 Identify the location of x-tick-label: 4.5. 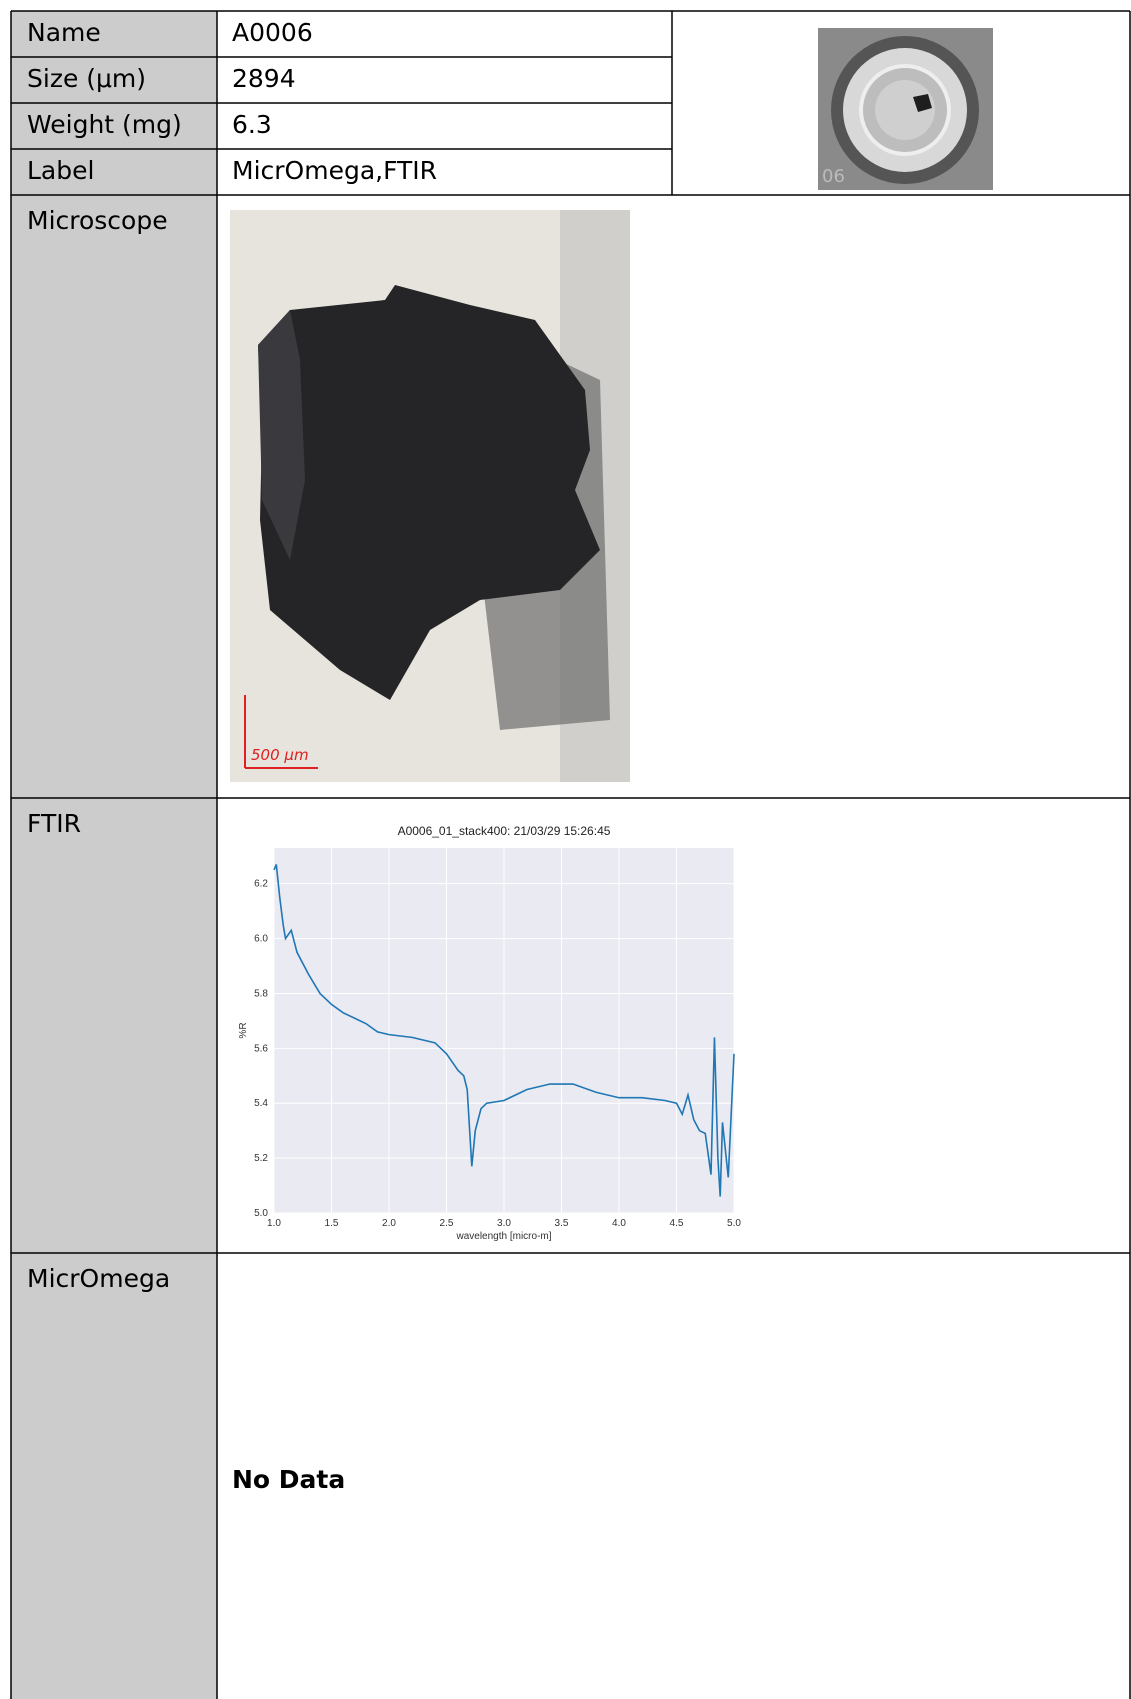
(677, 1223).